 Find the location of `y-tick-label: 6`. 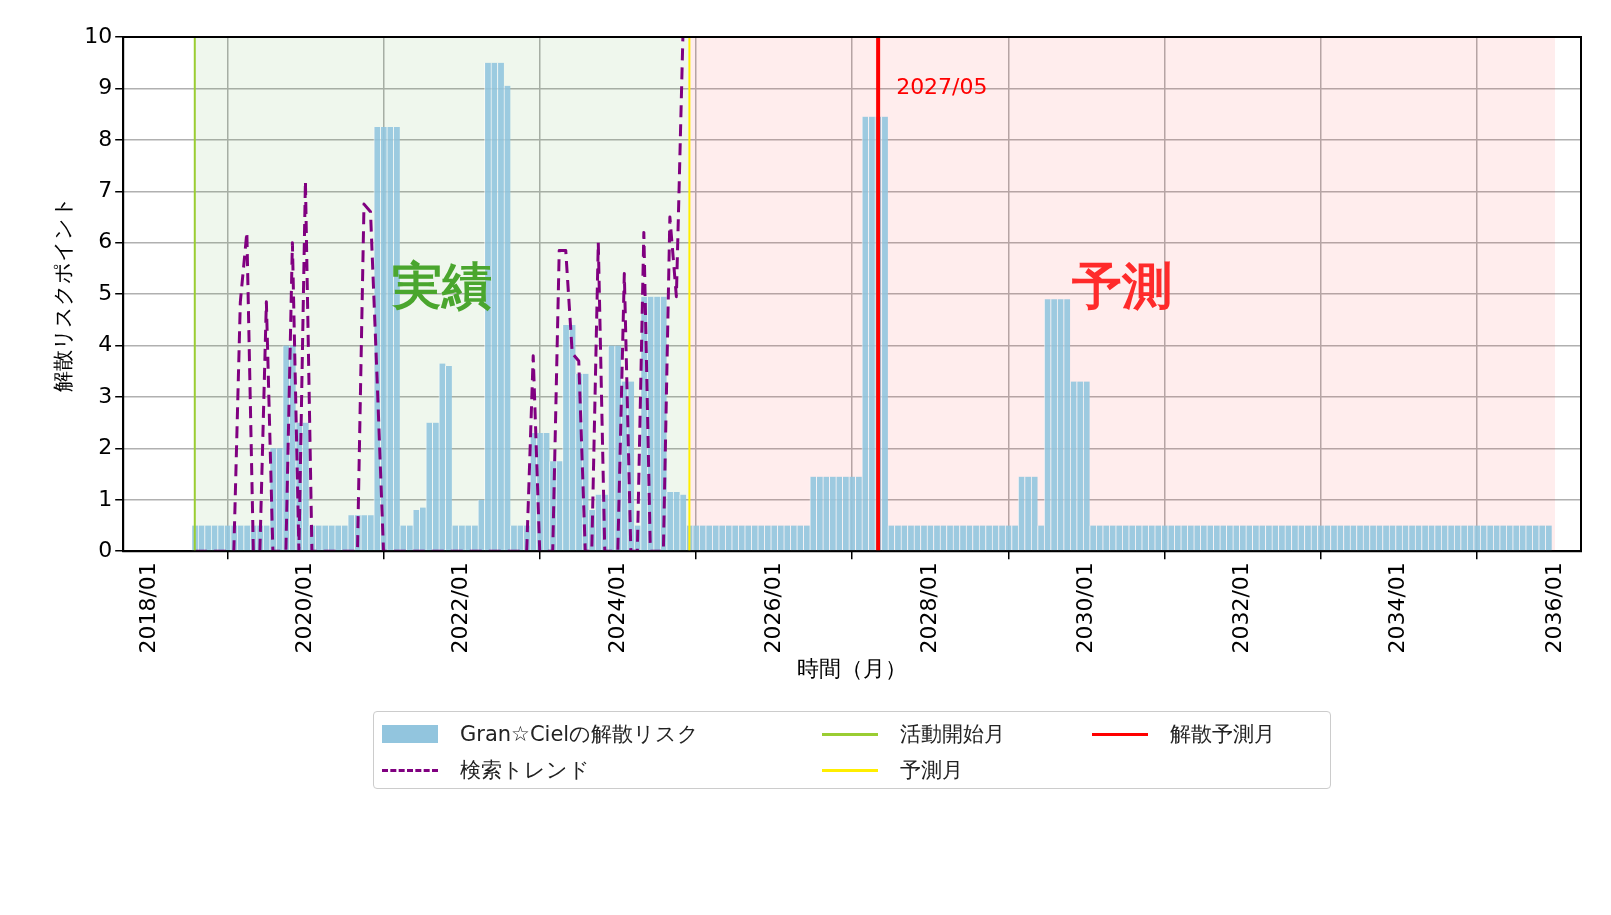

y-tick-label: 6 is located at coordinates (105, 241).